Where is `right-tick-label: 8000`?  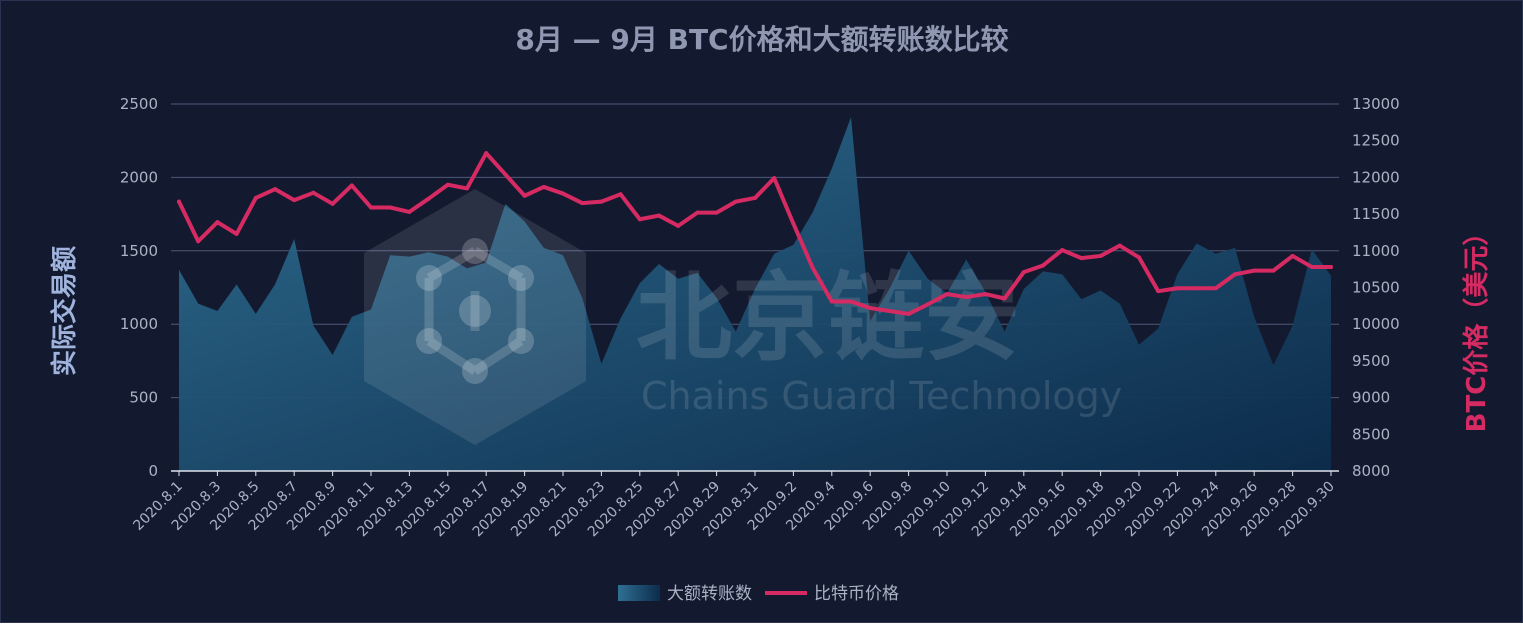
right-tick-label: 8000 is located at coordinates (1371, 471).